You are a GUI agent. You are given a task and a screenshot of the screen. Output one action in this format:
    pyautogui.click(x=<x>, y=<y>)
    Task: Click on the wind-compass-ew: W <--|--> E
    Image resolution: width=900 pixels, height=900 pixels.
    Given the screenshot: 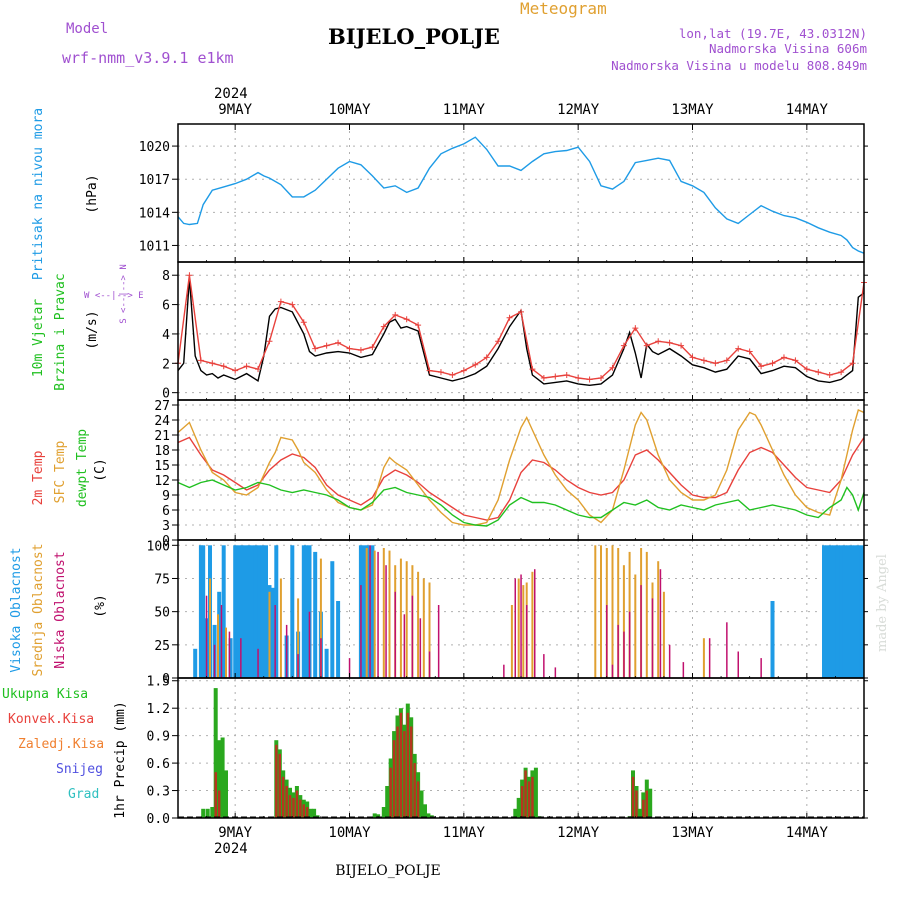 What is the action you would take?
    pyautogui.click(x=114, y=296)
    